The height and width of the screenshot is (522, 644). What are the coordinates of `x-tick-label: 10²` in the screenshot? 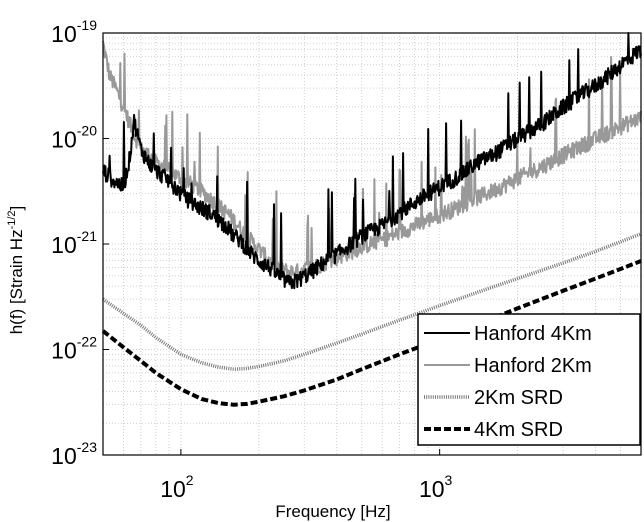 It's located at (177, 487).